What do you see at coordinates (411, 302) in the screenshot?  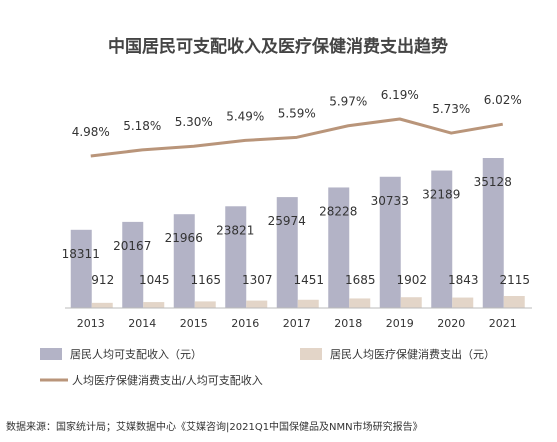 I see `medical-bar-2019` at bounding box center [411, 302].